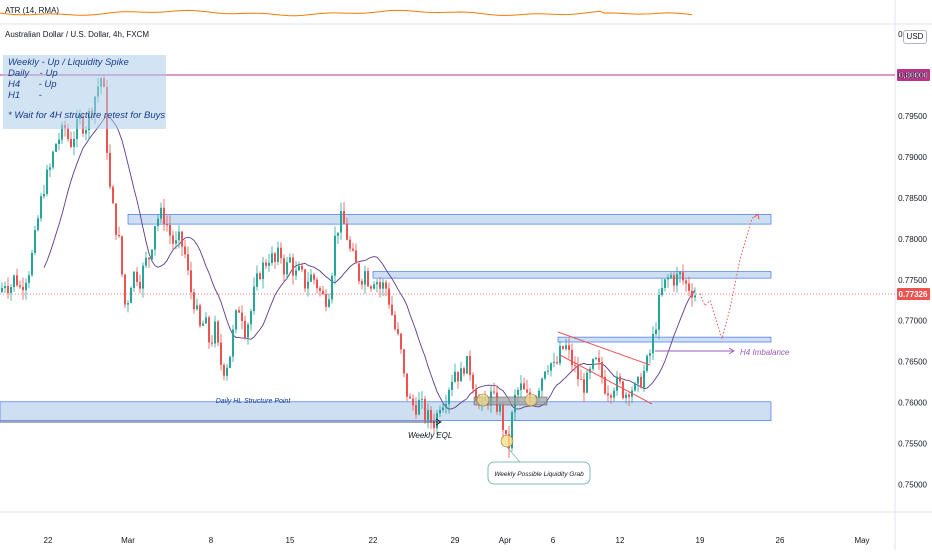  Describe the element at coordinates (507, 441) in the screenshot. I see `liquidity-grab-circle` at that location.